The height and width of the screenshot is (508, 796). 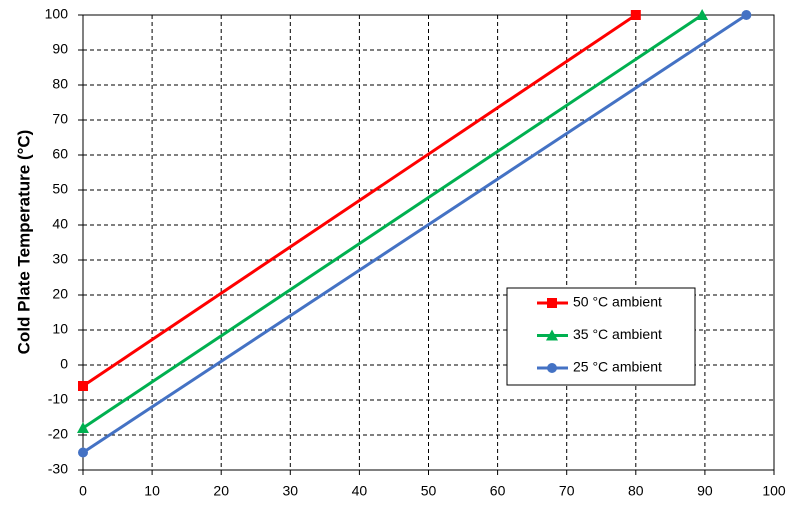 What do you see at coordinates (64, 364) in the screenshot?
I see `y-tick-label: 0` at bounding box center [64, 364].